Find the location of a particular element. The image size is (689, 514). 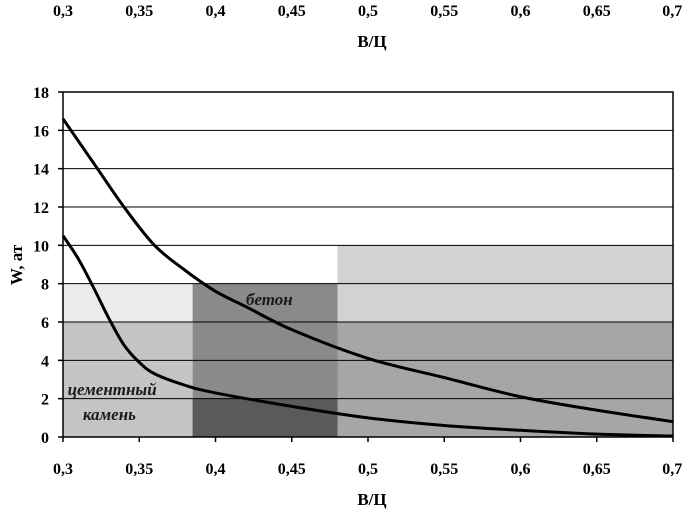

y-tick-label: 10 is located at coordinates (41, 246).